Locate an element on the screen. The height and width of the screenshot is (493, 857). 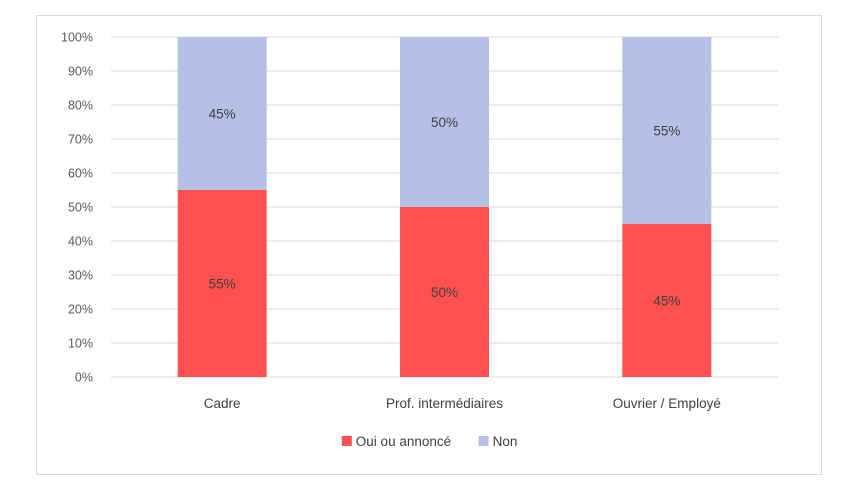
y-tick-label: 0% is located at coordinates (84, 378).